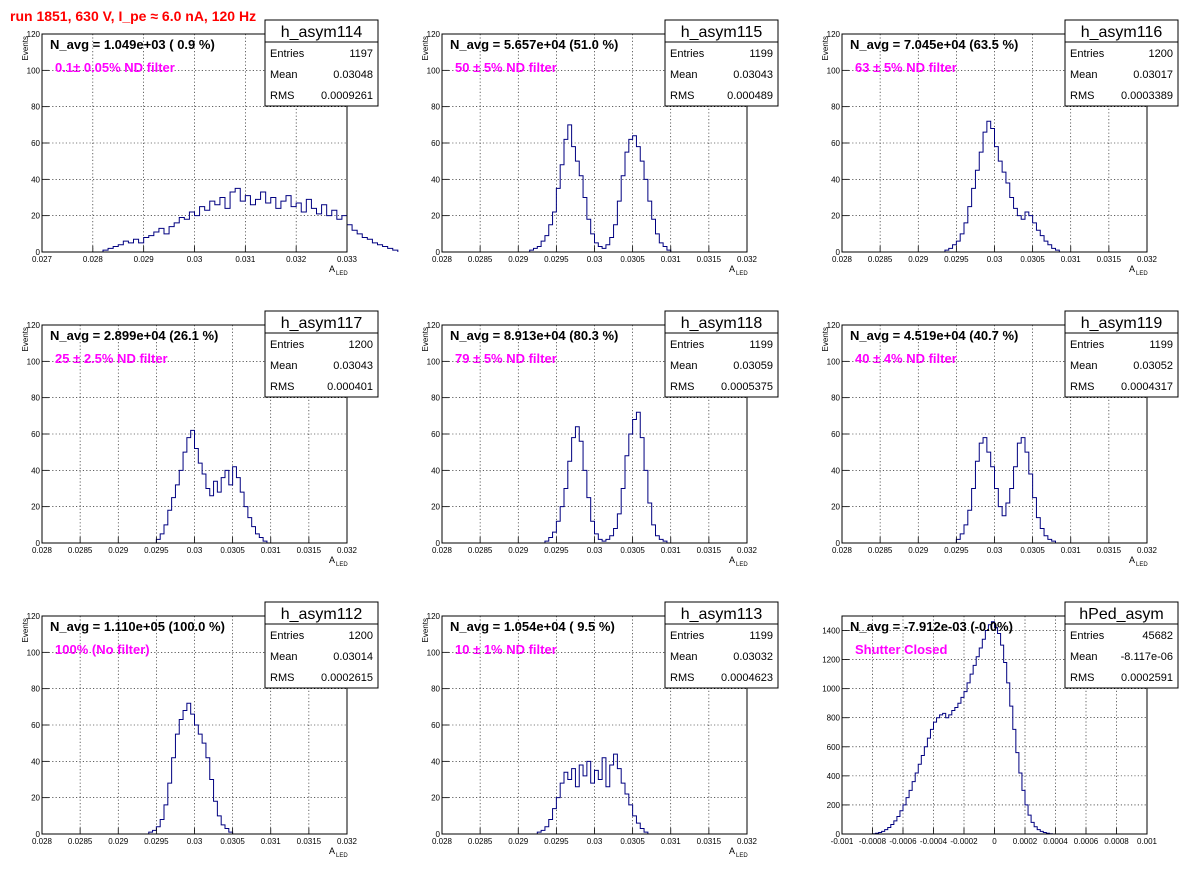  I want to click on x-tick-label: -0.001, so click(842, 841).